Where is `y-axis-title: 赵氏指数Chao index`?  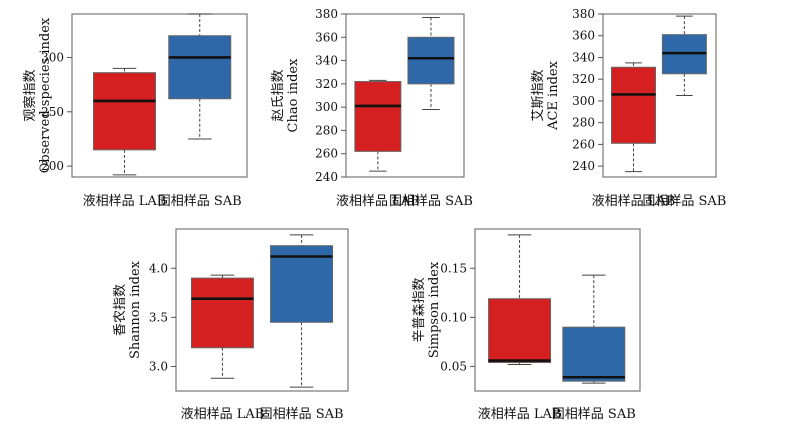
y-axis-title: 赵氏指数Chao index is located at coordinates (286, 95).